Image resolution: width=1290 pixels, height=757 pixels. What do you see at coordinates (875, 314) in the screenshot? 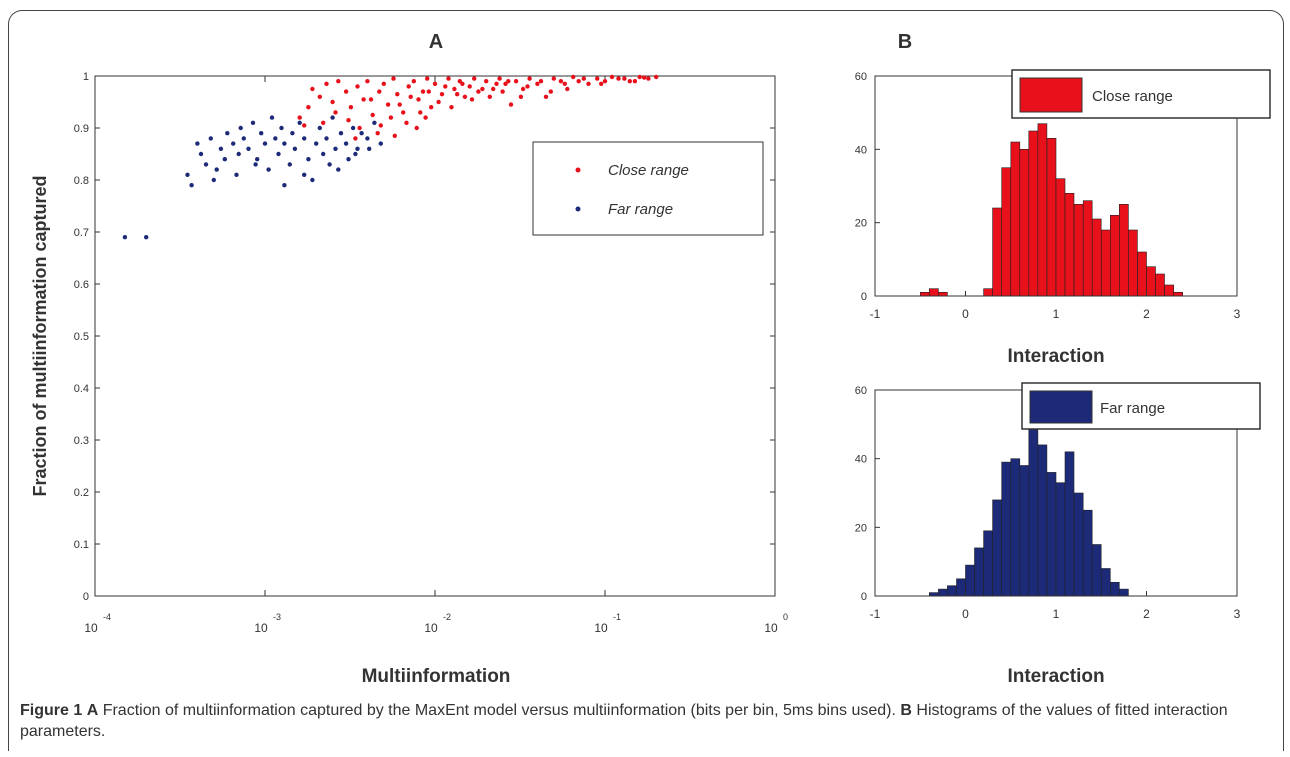
I see `histogram-close-x-tick-label: -1` at bounding box center [875, 314].